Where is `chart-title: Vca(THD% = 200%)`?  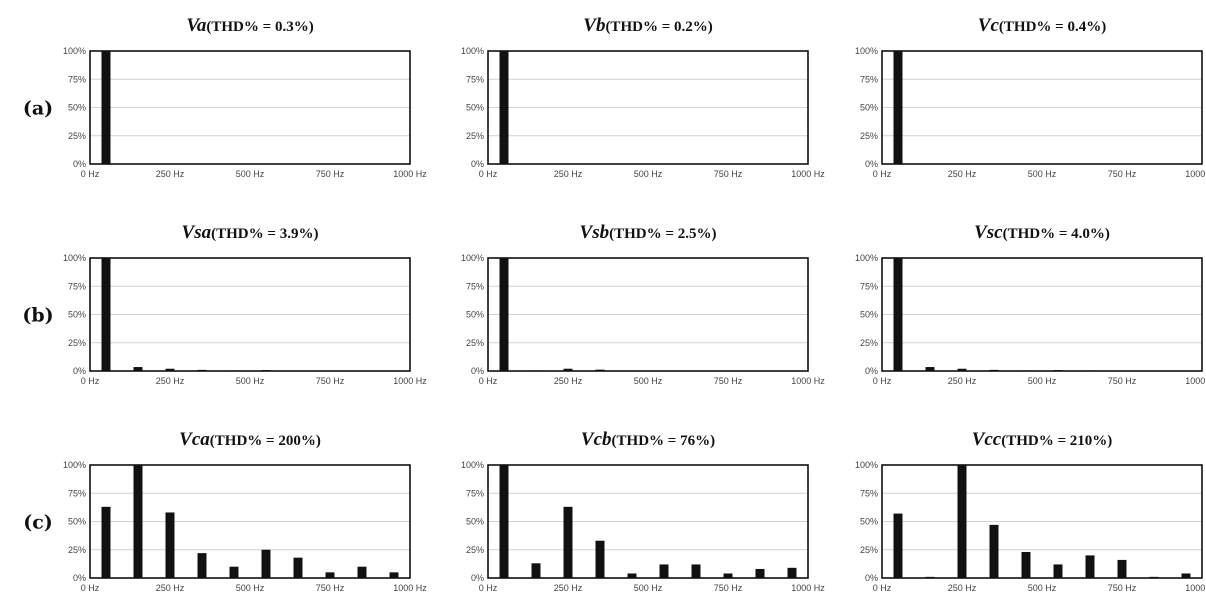
chart-title: Vca(THD% = 200%) is located at coordinates (250, 439).